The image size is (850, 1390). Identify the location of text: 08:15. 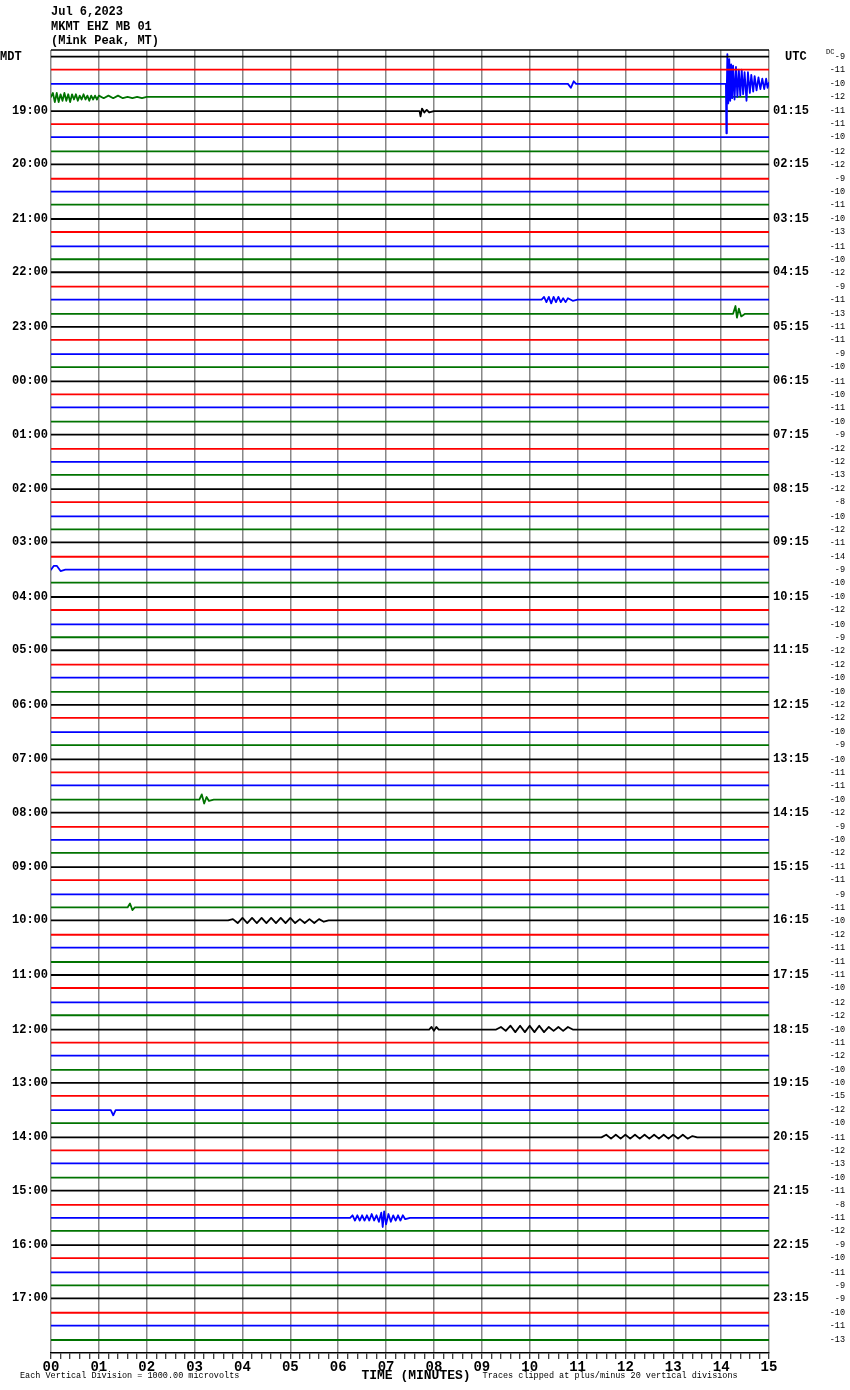
(791, 489).